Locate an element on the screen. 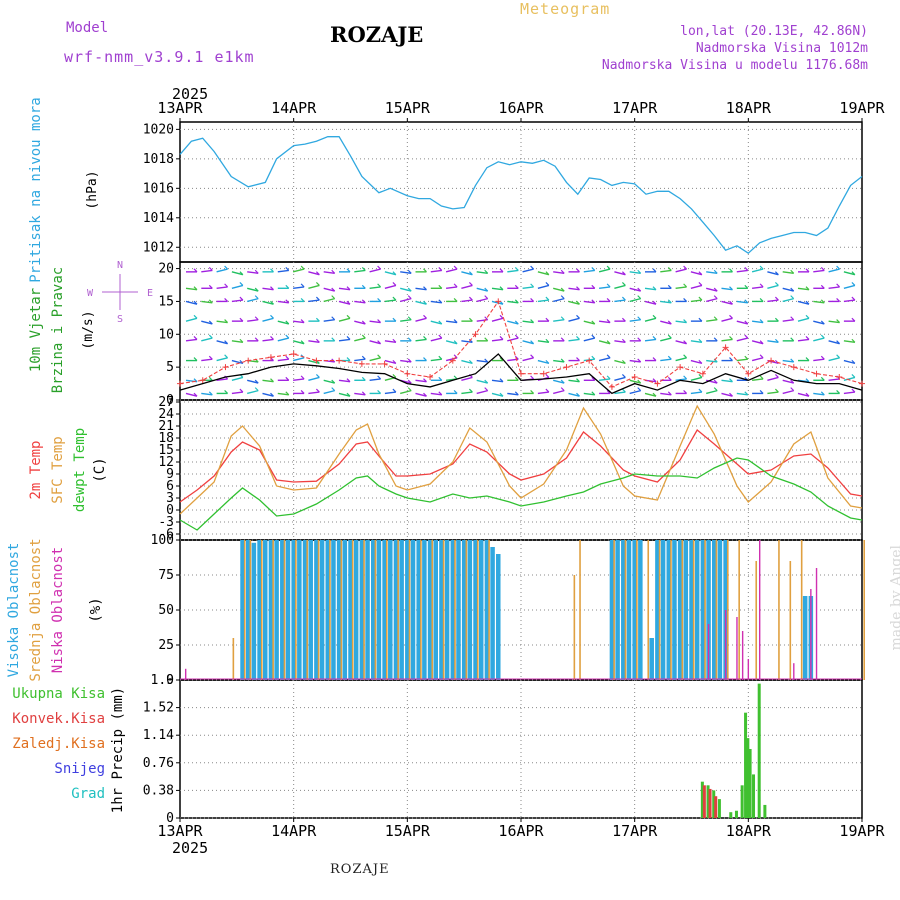  pressure-tick-label: 1012 is located at coordinates (158, 247).